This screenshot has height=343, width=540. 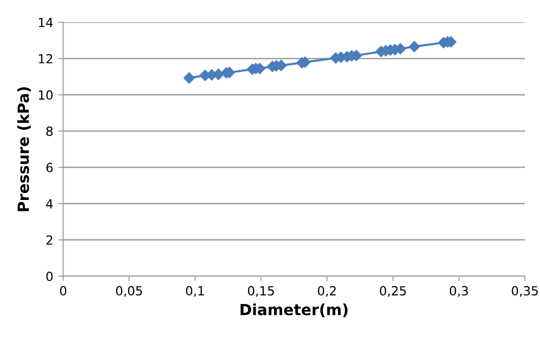 I want to click on y-tick-label: 6, so click(x=49, y=167).